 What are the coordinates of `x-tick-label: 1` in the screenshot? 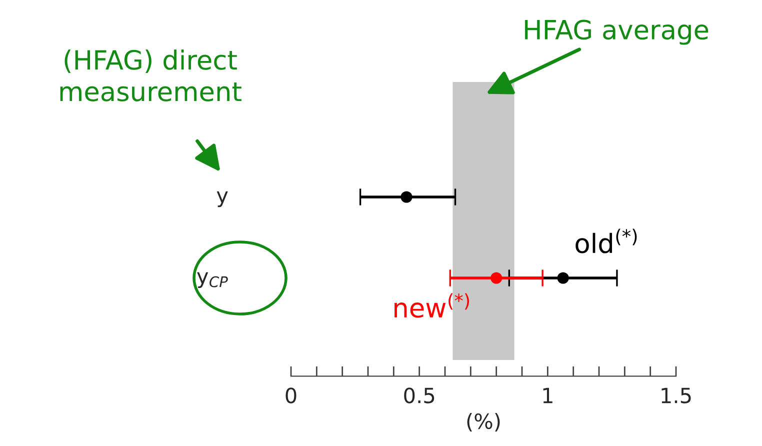 It's located at (547, 396).